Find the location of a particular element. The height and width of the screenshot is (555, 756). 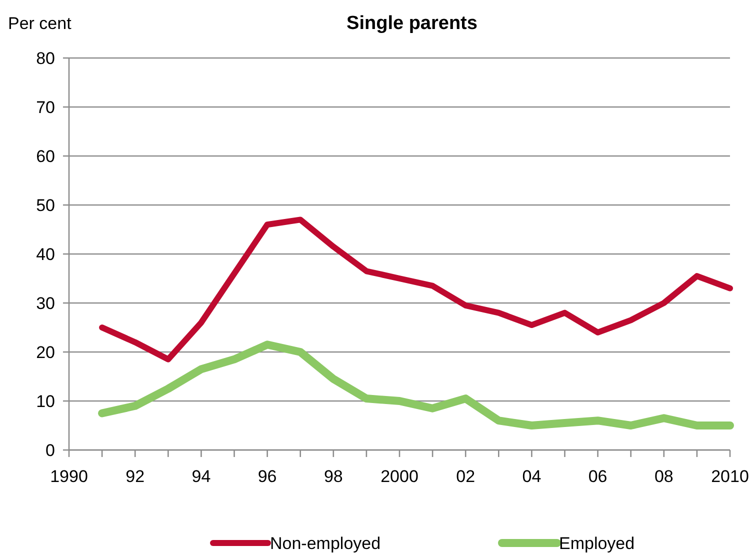

y-tick-label: 10 is located at coordinates (45, 401).